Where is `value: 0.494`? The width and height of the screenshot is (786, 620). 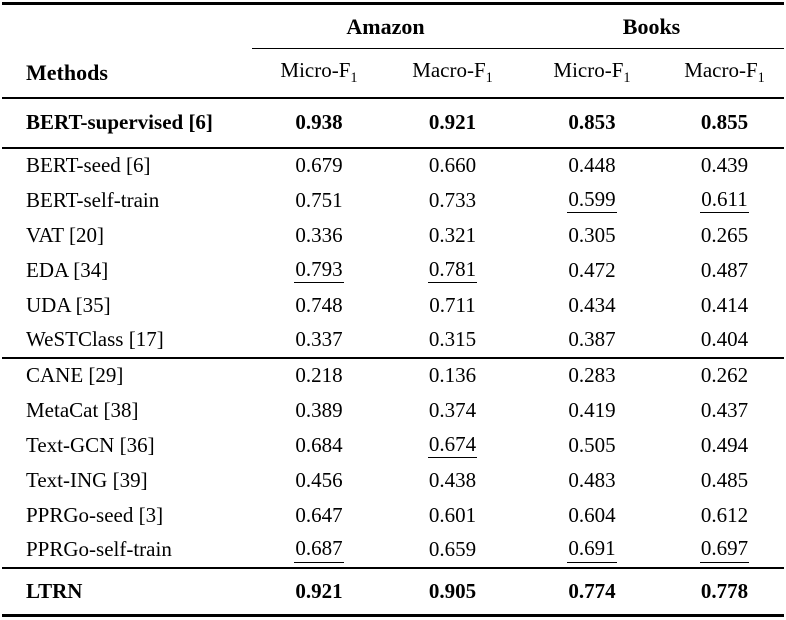 value: 0.494 is located at coordinates (724, 444).